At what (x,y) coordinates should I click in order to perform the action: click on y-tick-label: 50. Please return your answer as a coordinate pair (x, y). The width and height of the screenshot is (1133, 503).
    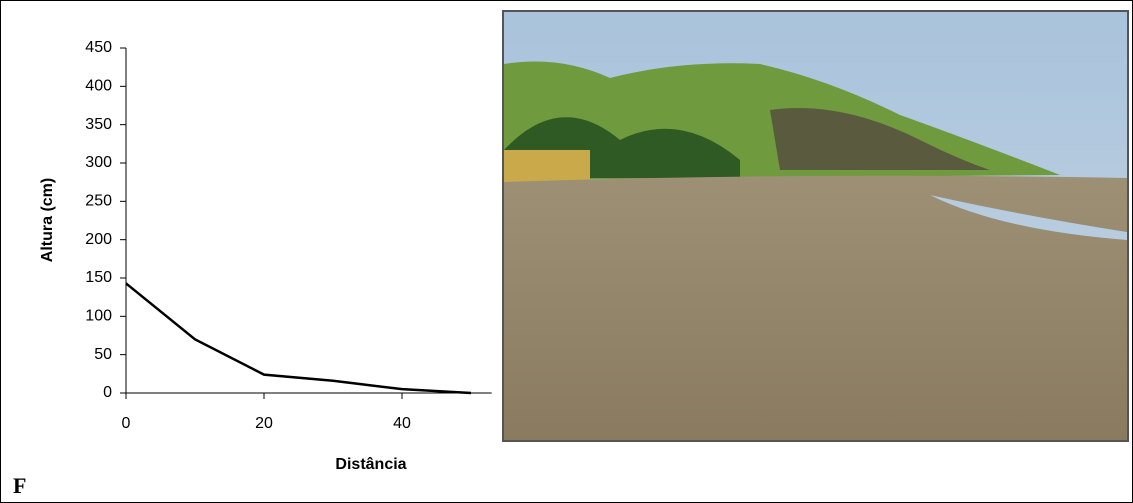
    Looking at the image, I should click on (103, 354).